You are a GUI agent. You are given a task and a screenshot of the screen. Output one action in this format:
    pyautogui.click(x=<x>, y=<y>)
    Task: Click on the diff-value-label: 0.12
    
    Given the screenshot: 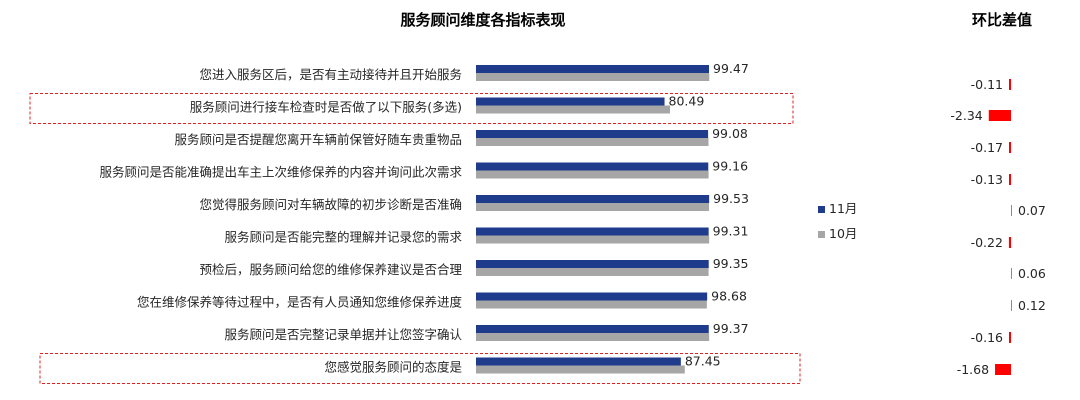 What is the action you would take?
    pyautogui.click(x=1032, y=305)
    